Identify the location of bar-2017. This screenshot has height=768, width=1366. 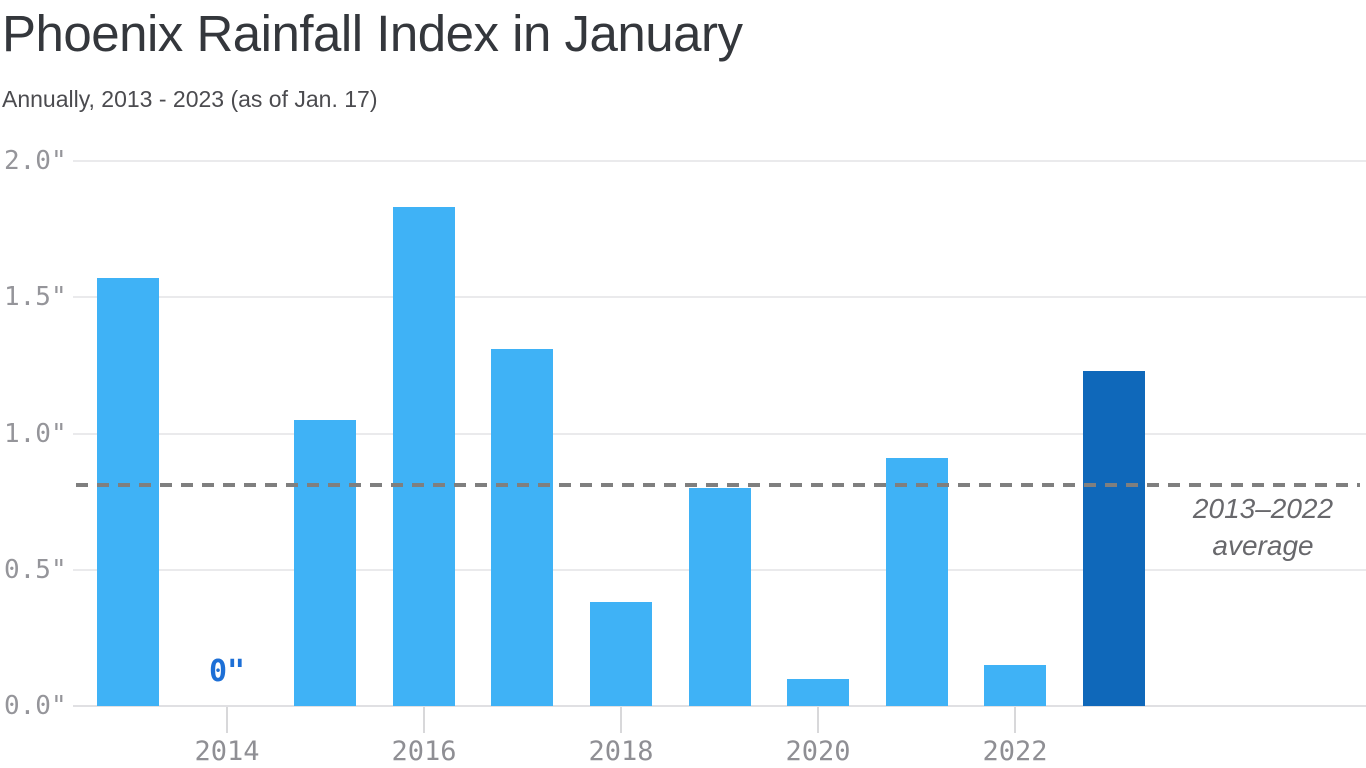
(522, 527).